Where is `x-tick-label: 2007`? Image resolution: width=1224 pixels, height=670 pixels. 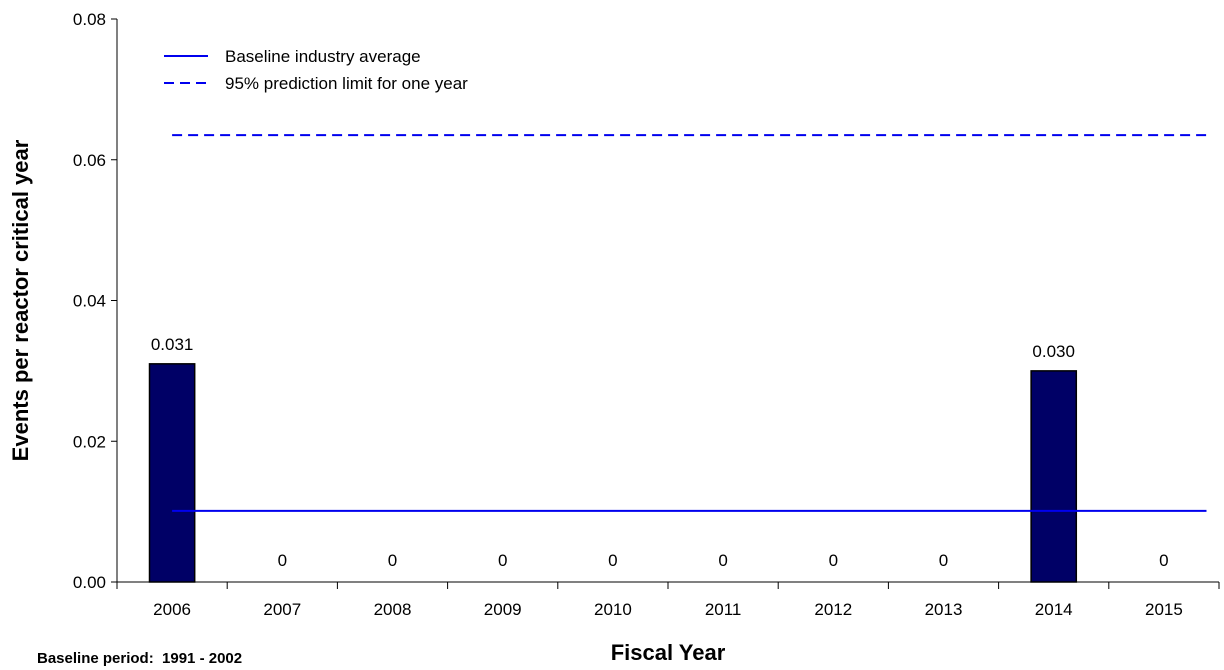
x-tick-label: 2007 is located at coordinates (282, 609).